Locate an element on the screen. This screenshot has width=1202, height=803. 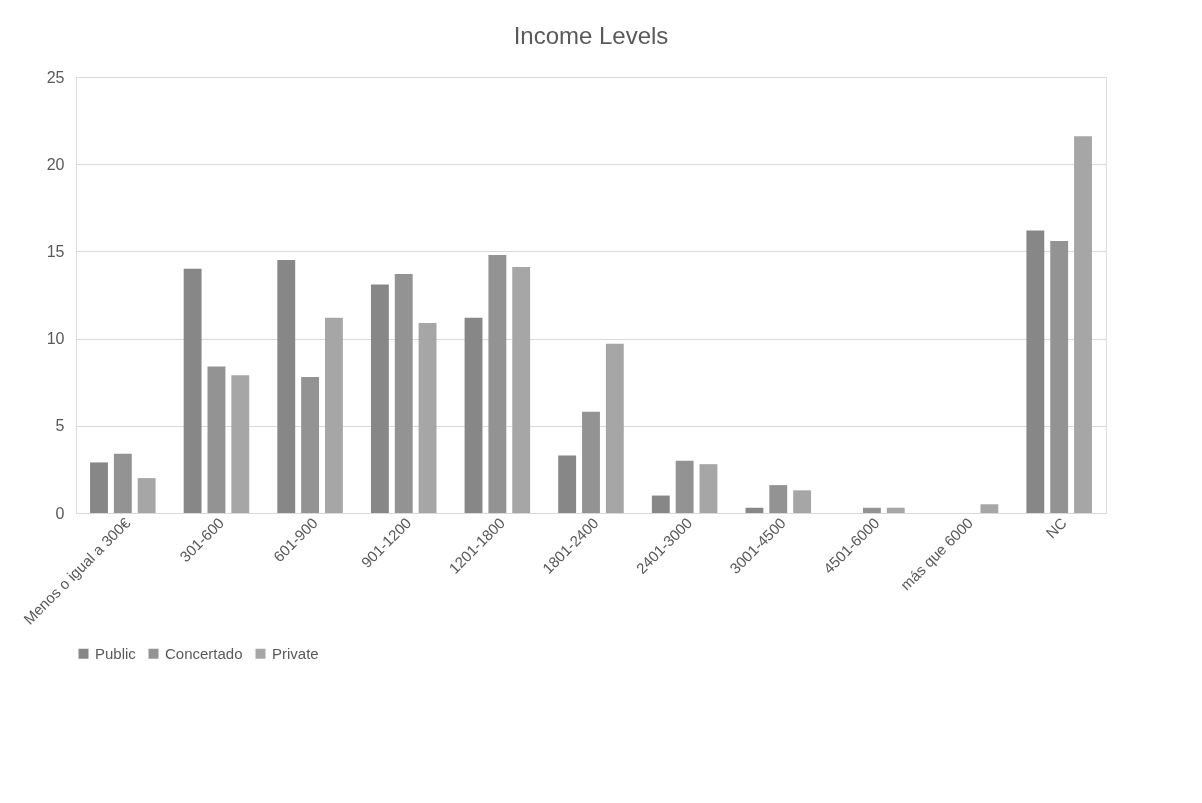
legend-label: Private is located at coordinates (295, 653).